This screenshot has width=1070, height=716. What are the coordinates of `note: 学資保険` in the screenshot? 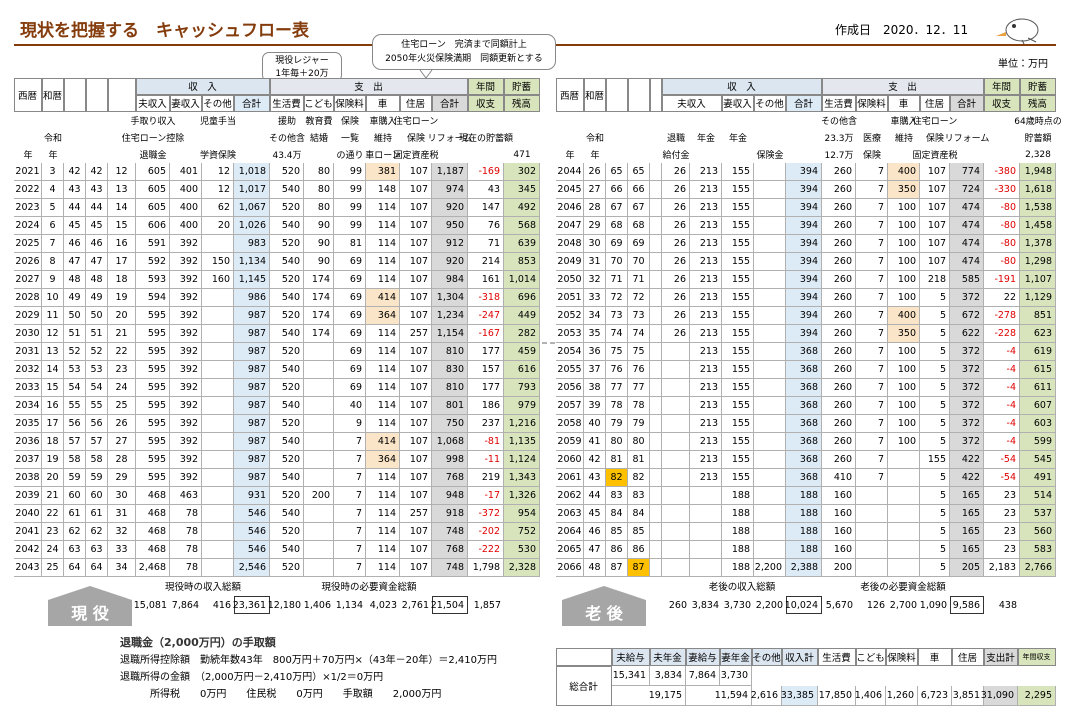 It's located at (218, 156).